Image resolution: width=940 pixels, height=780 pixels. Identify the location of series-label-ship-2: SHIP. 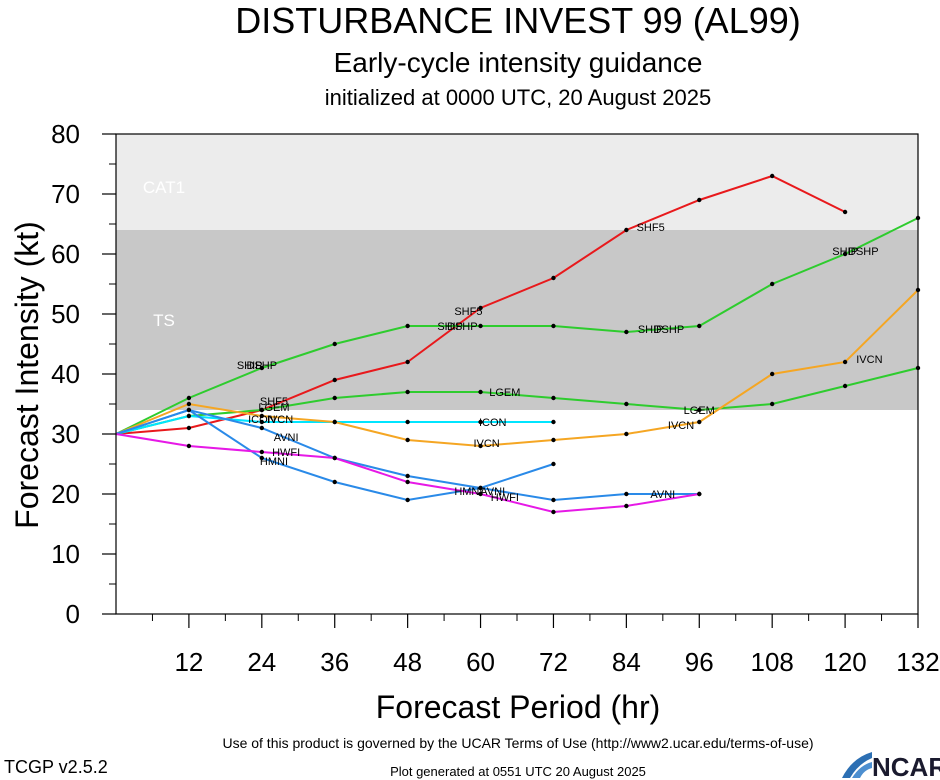
(651, 330).